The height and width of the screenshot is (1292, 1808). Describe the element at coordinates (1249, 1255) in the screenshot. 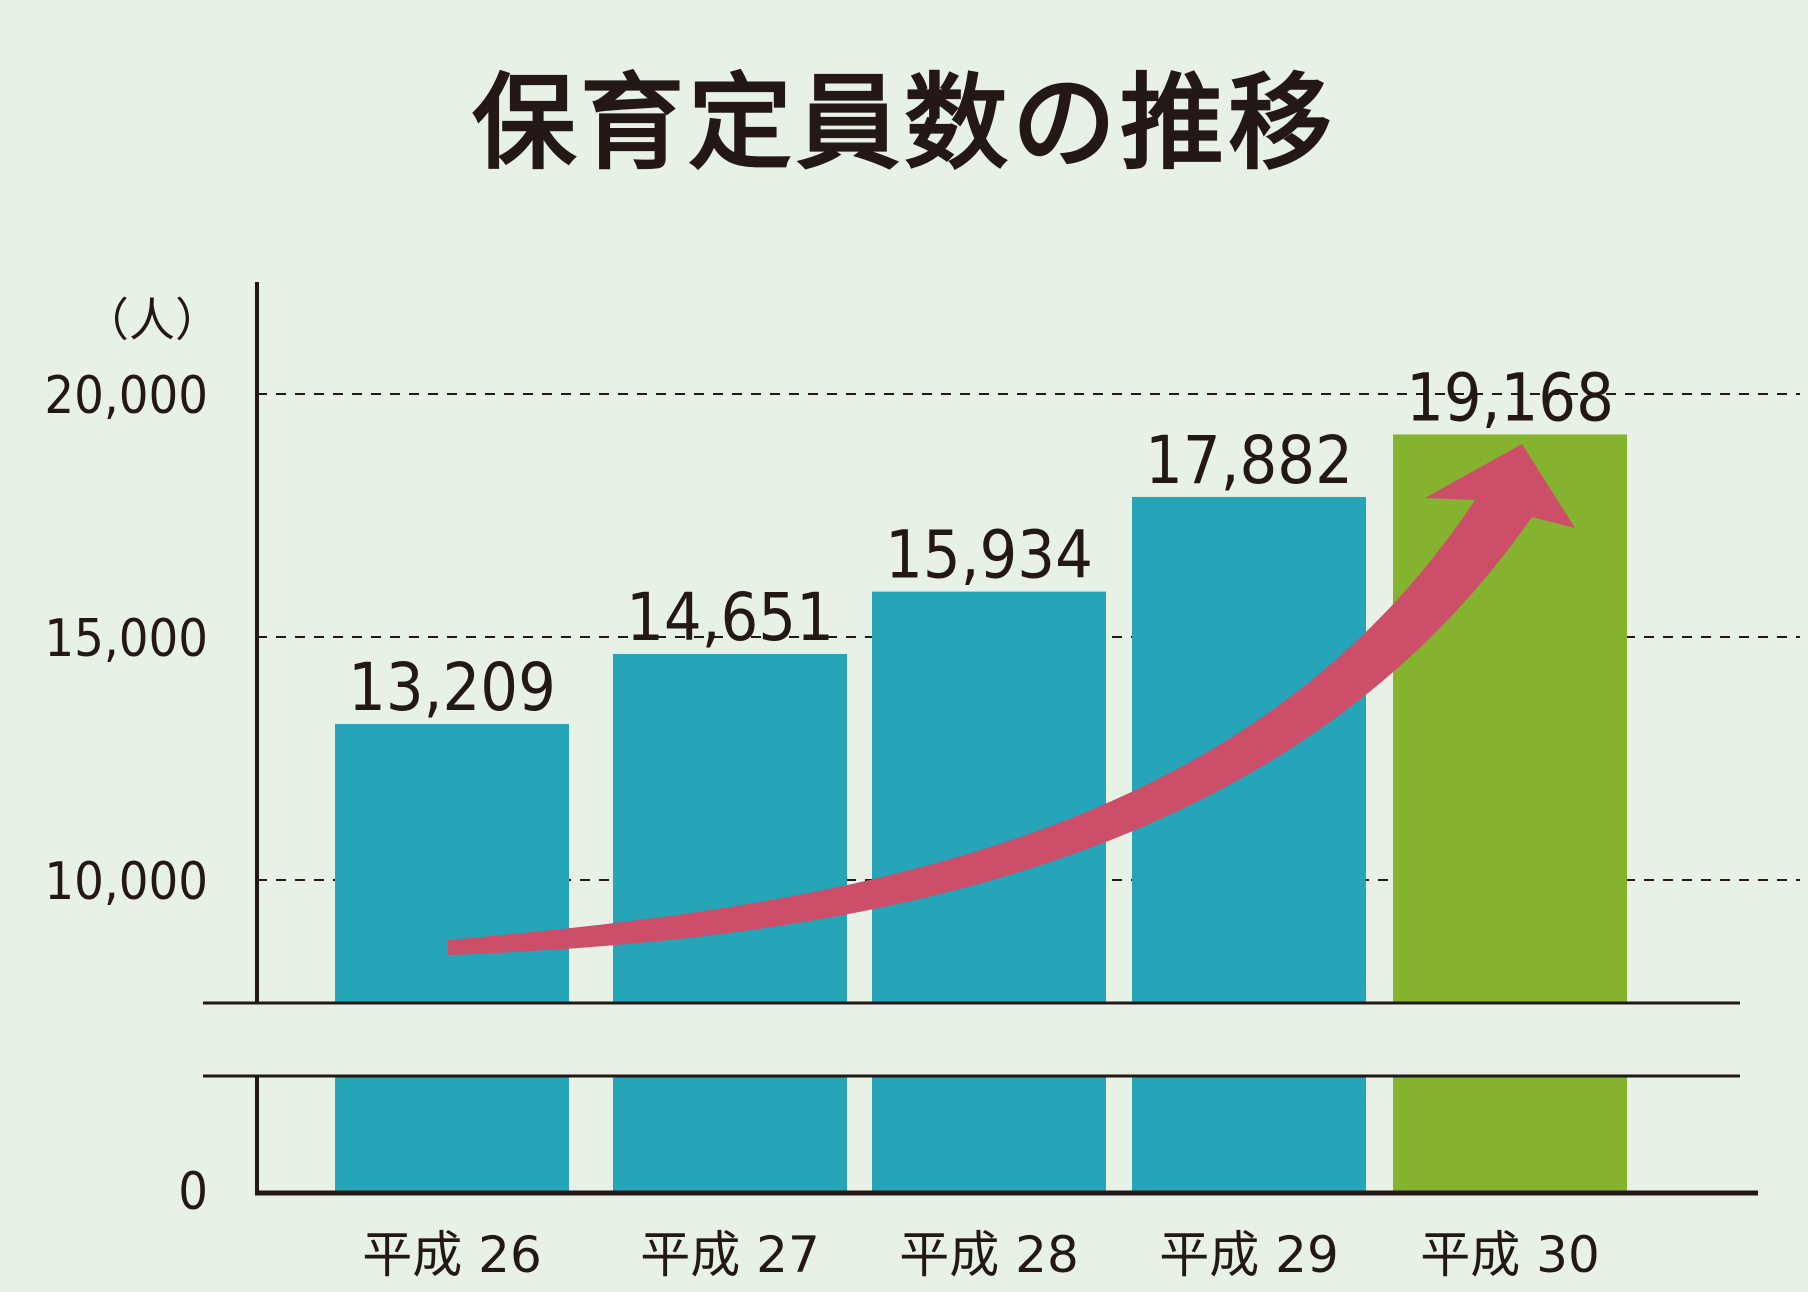

I see `category-label-4: 平成 29` at that location.